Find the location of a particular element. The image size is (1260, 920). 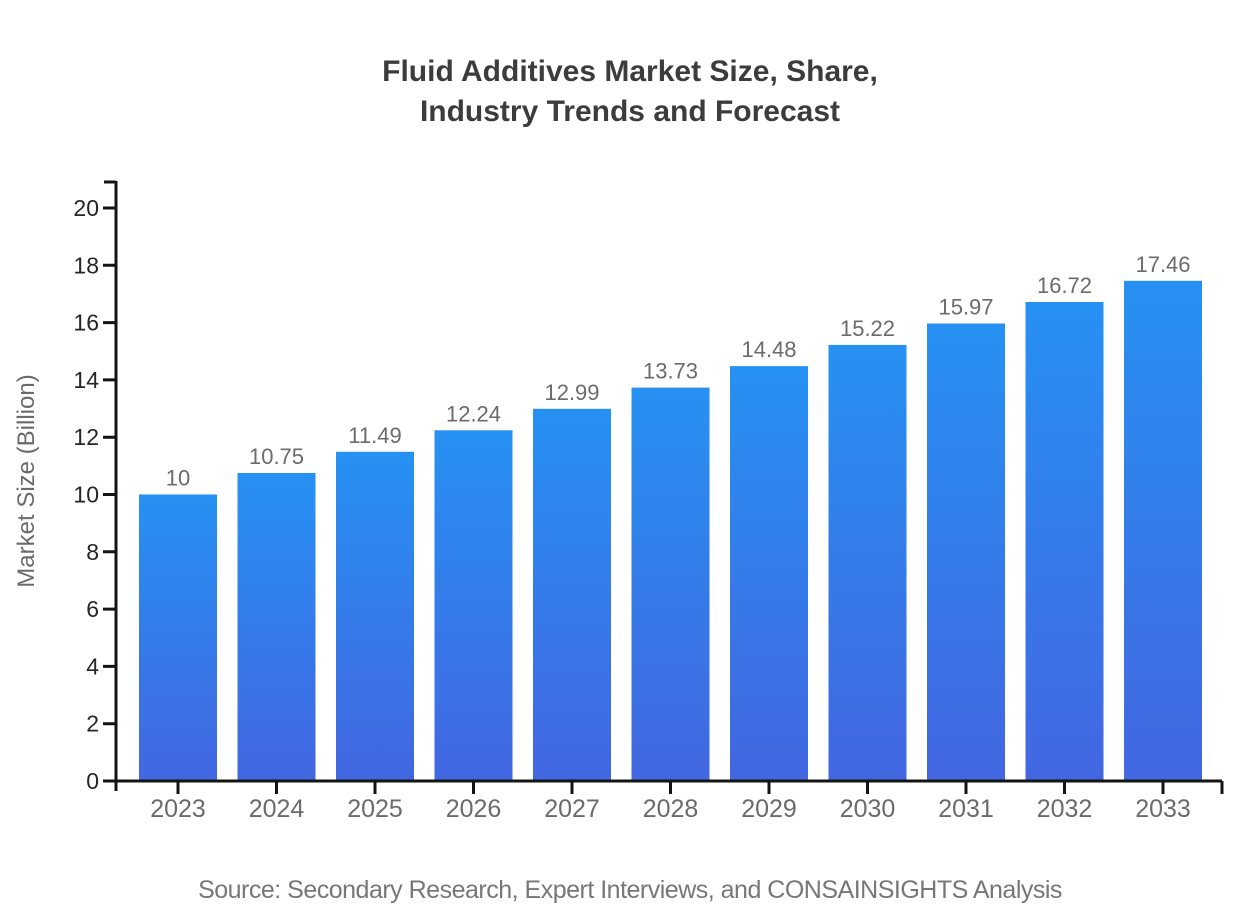

x-tick-label: 2029 is located at coordinates (769, 809).